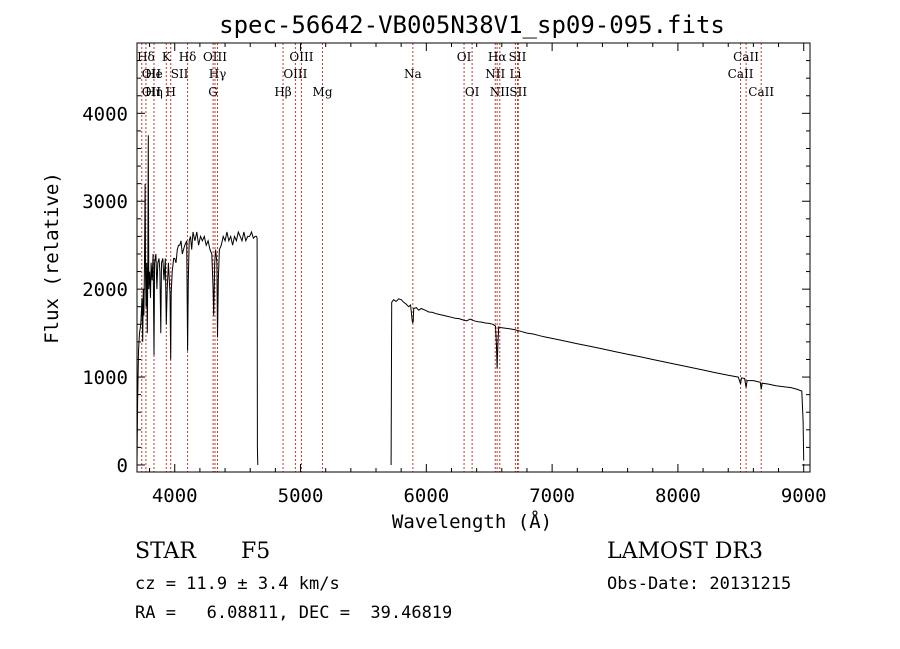  Describe the element at coordinates (105, 202) in the screenshot. I see `y-tick-label: 3000` at that location.